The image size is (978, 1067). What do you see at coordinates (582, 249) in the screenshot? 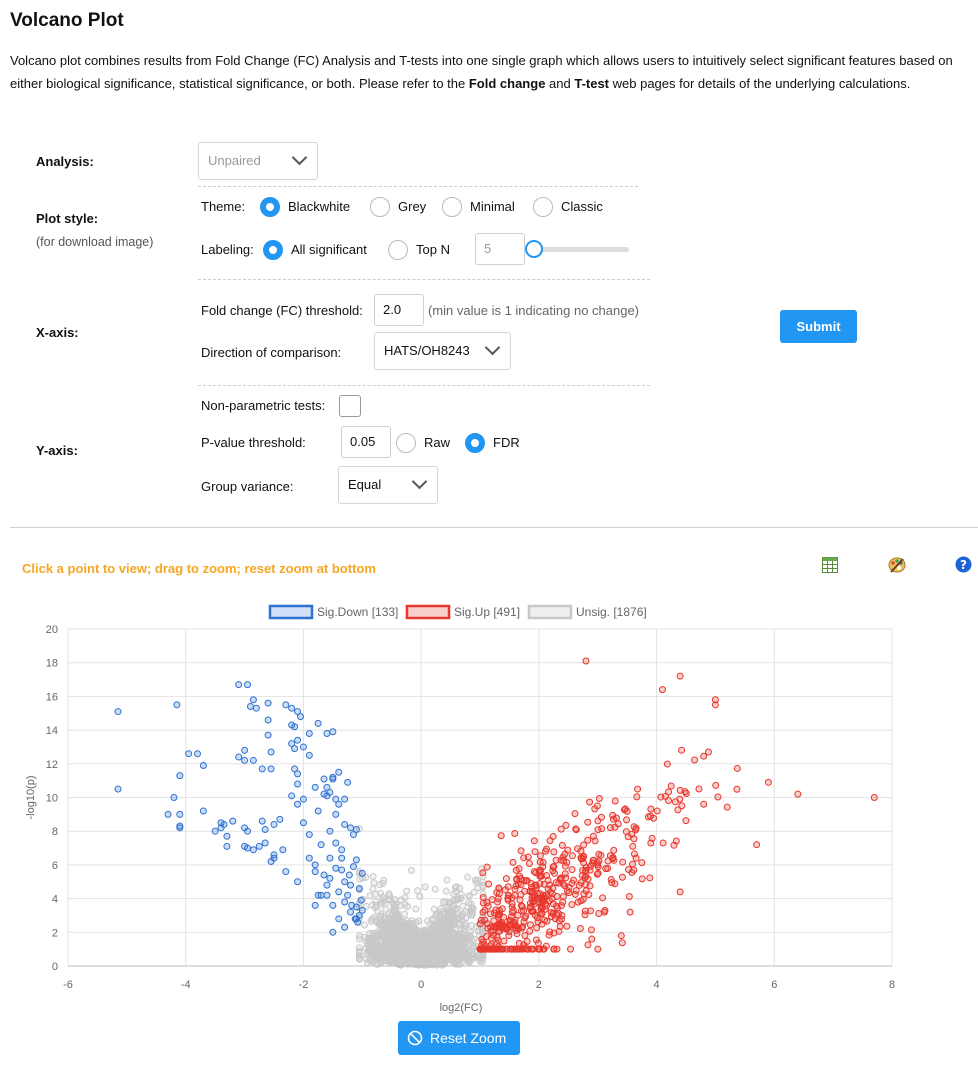
I see `topn-slider-track` at bounding box center [582, 249].